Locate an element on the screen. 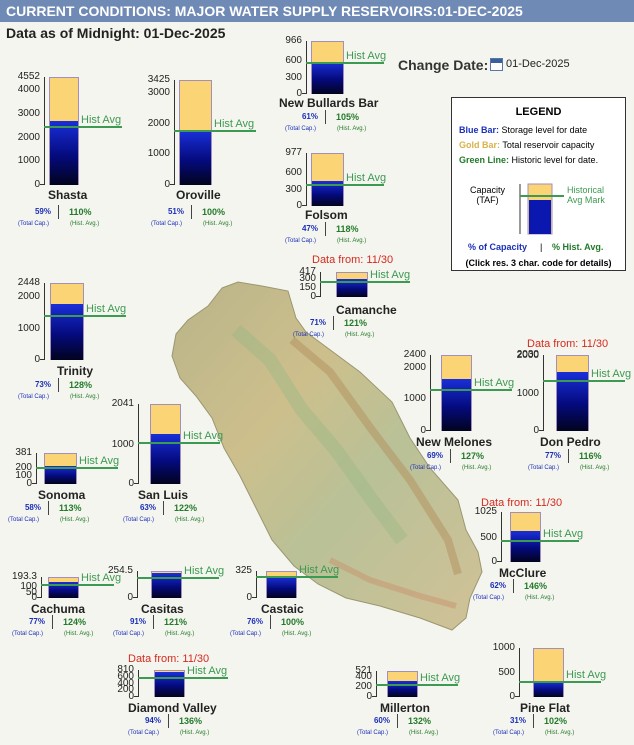  axis-tick-label: 150 is located at coordinates (307, 287).